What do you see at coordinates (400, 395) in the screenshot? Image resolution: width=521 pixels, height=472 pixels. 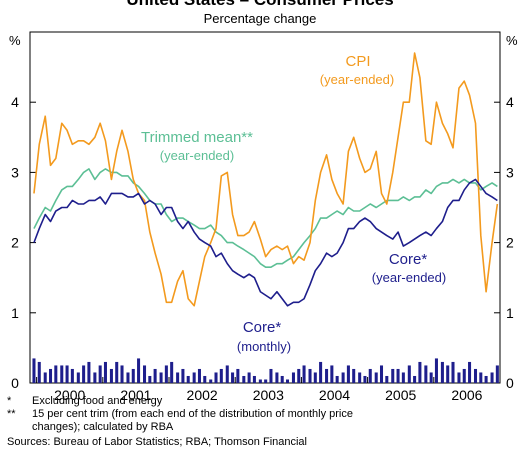 I see `x-tick-label: 2005` at bounding box center [400, 395].